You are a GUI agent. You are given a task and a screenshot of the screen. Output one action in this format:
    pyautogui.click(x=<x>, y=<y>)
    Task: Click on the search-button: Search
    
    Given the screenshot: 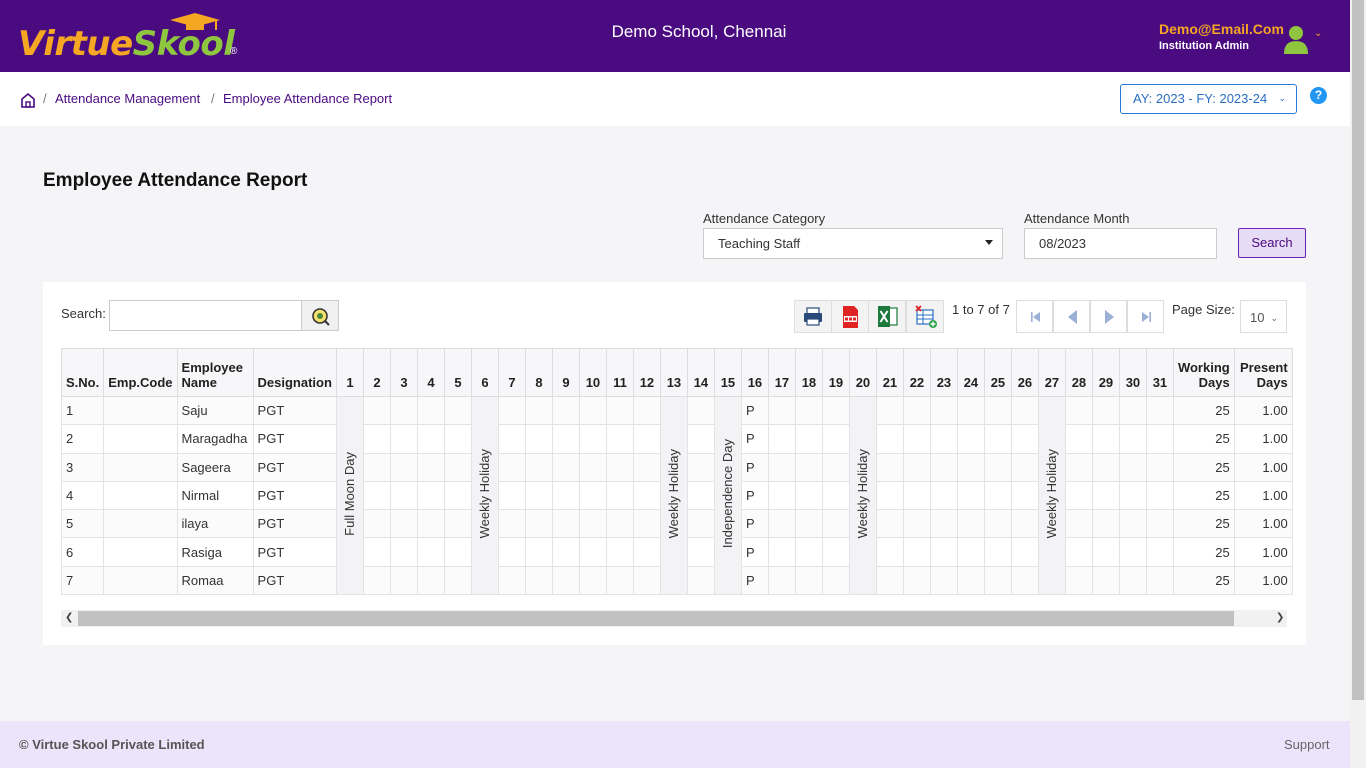 What is the action you would take?
    pyautogui.click(x=1272, y=243)
    